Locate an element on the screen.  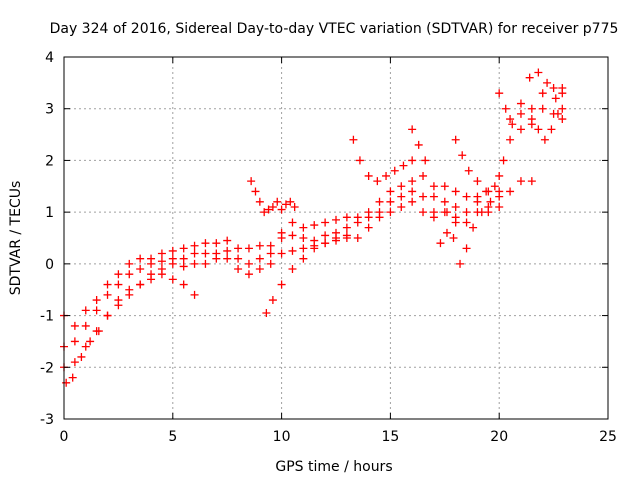
y-tick-label: -1 is located at coordinates (47, 317).